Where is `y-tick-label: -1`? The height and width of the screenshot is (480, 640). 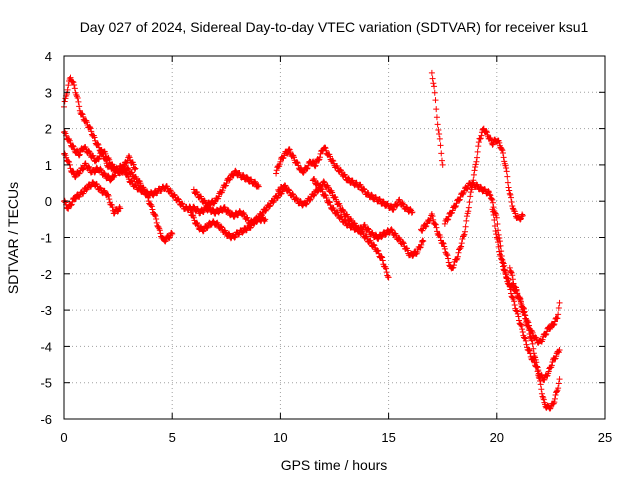
y-tick-label: -1 is located at coordinates (46, 238).